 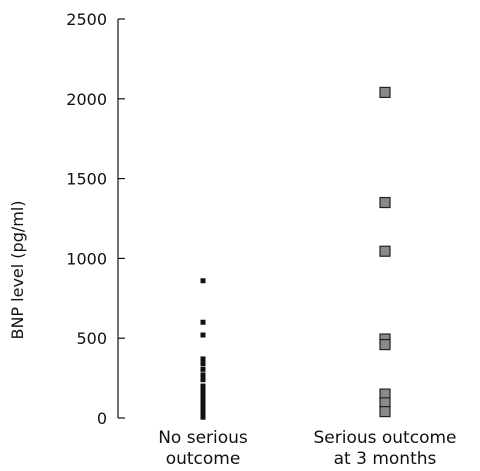 I want to click on category-label: Serious outcome, so click(x=384, y=438).